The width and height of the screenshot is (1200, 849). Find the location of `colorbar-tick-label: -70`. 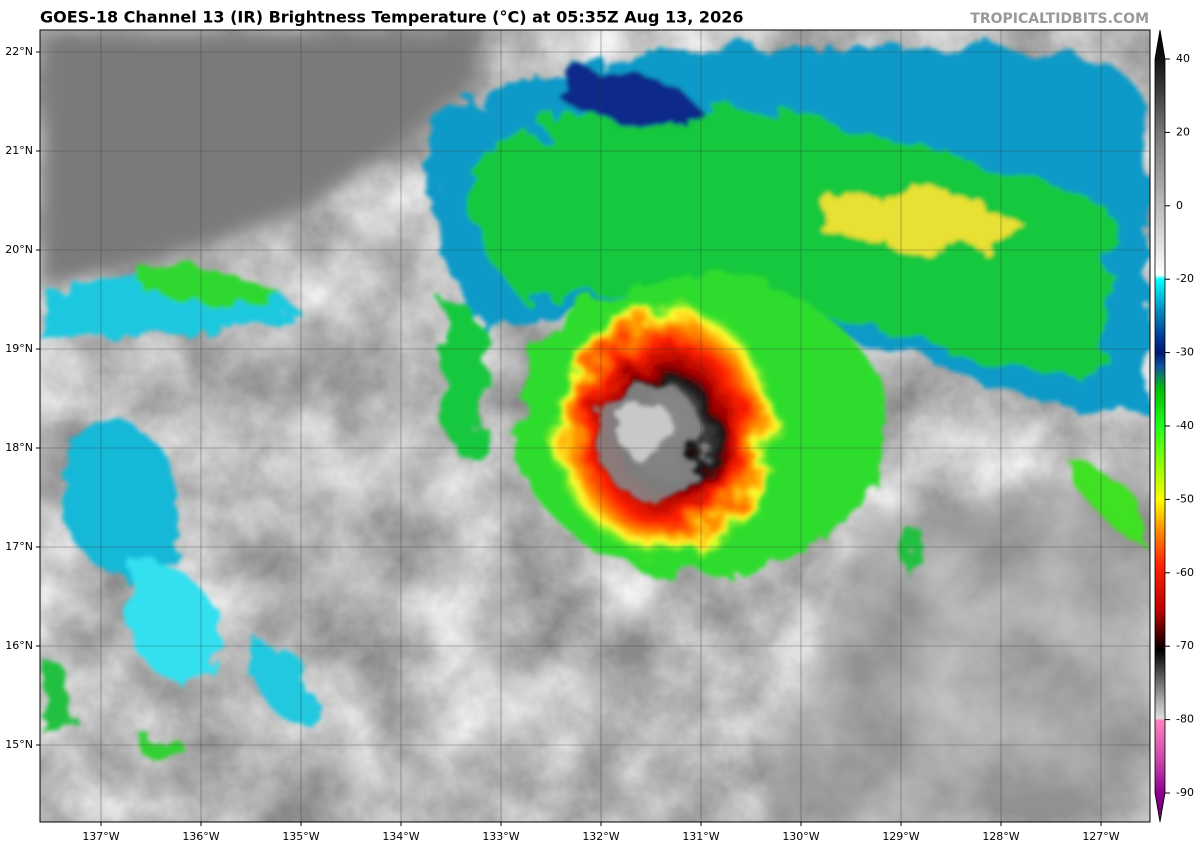

colorbar-tick-label: -70 is located at coordinates (1185, 645).